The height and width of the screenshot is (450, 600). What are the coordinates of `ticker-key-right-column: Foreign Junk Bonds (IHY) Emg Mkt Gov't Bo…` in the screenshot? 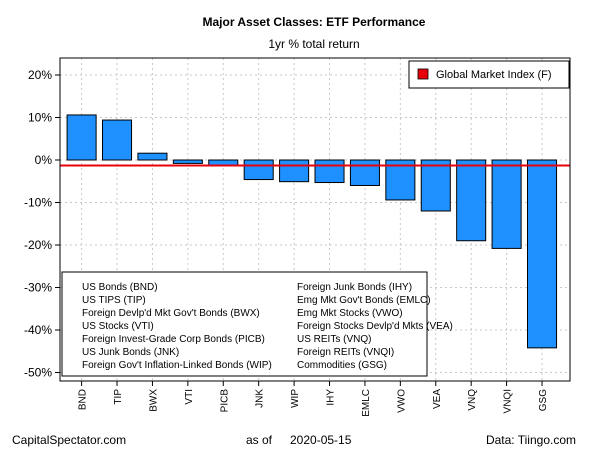 It's located at (375, 326).